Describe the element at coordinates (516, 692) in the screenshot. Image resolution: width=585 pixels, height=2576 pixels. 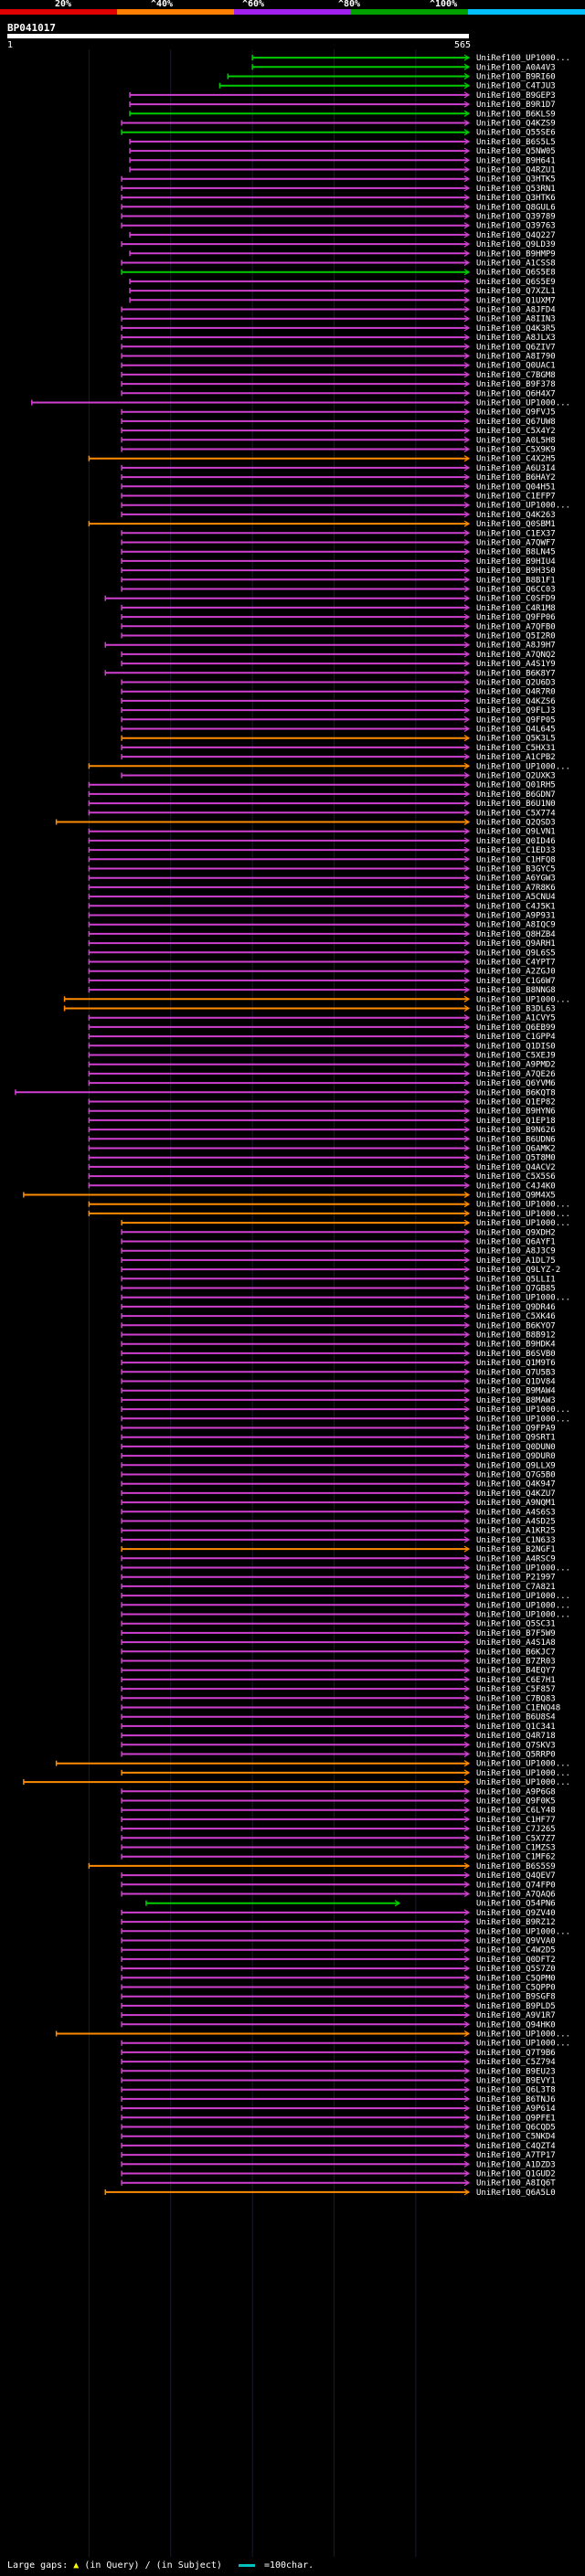
I see `hit-label: UniRef100_Q4R7R0` at that location.